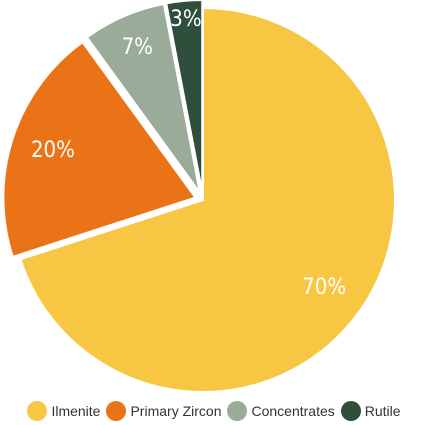  I want to click on legend-label: Concentrates, so click(293, 411).